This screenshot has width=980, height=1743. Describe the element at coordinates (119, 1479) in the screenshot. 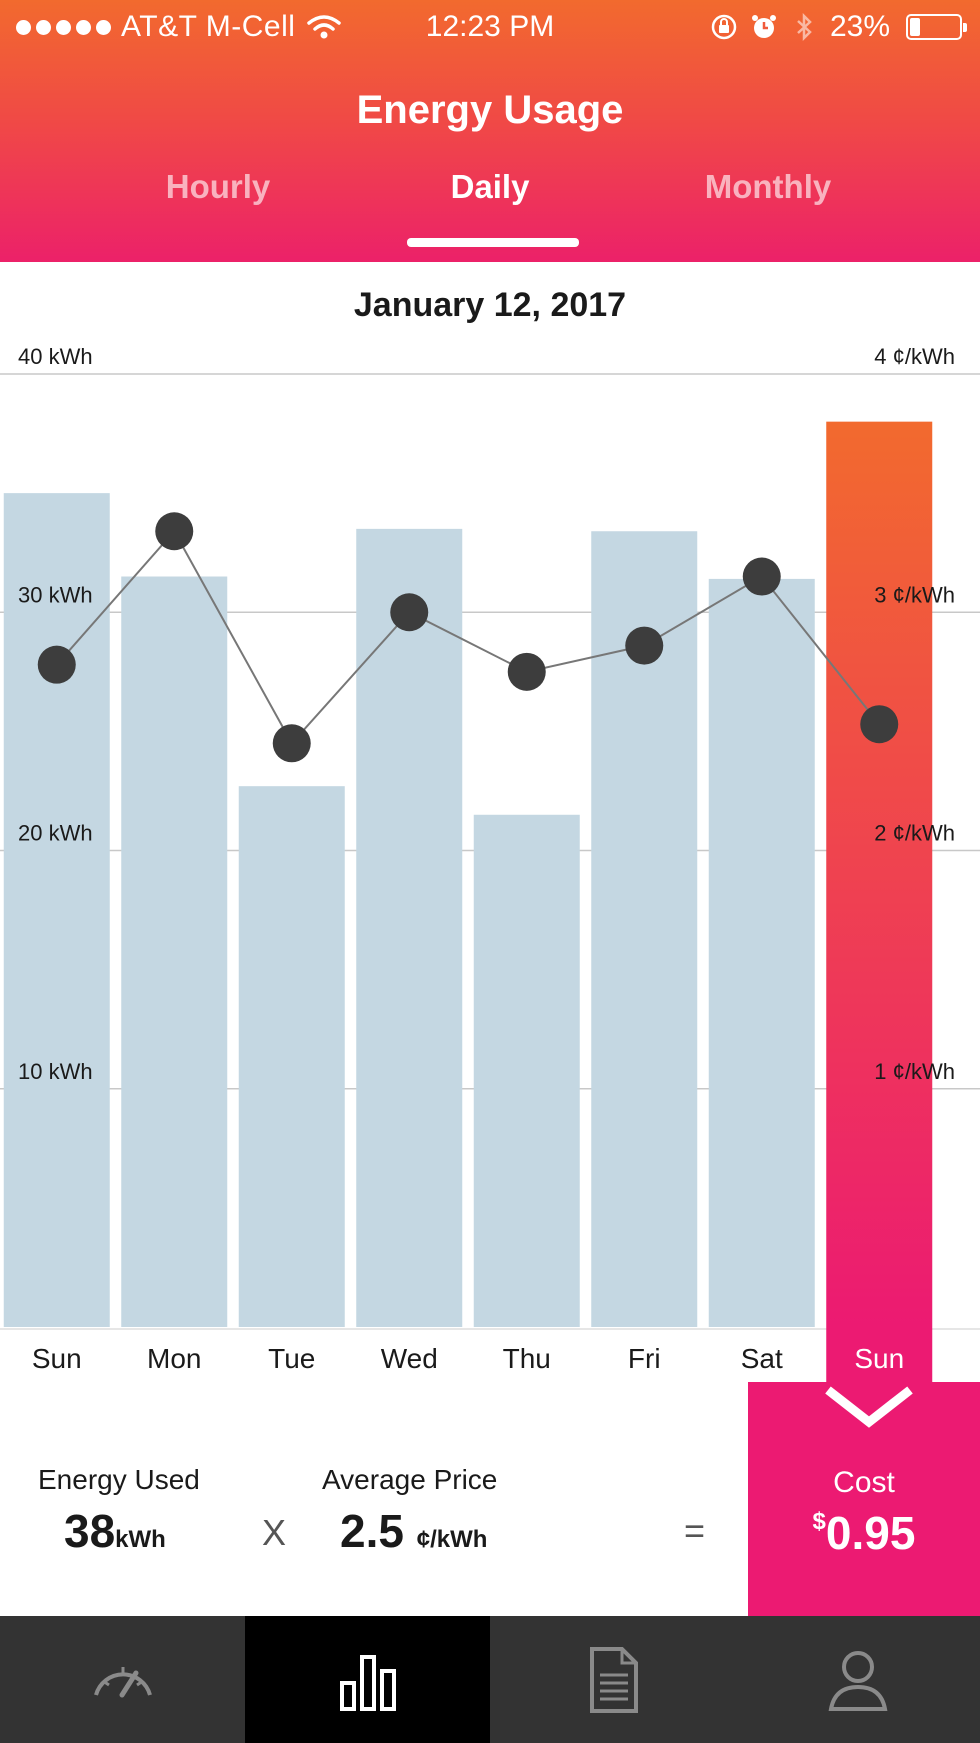

I see `energy-used-label: Energy Used` at that location.